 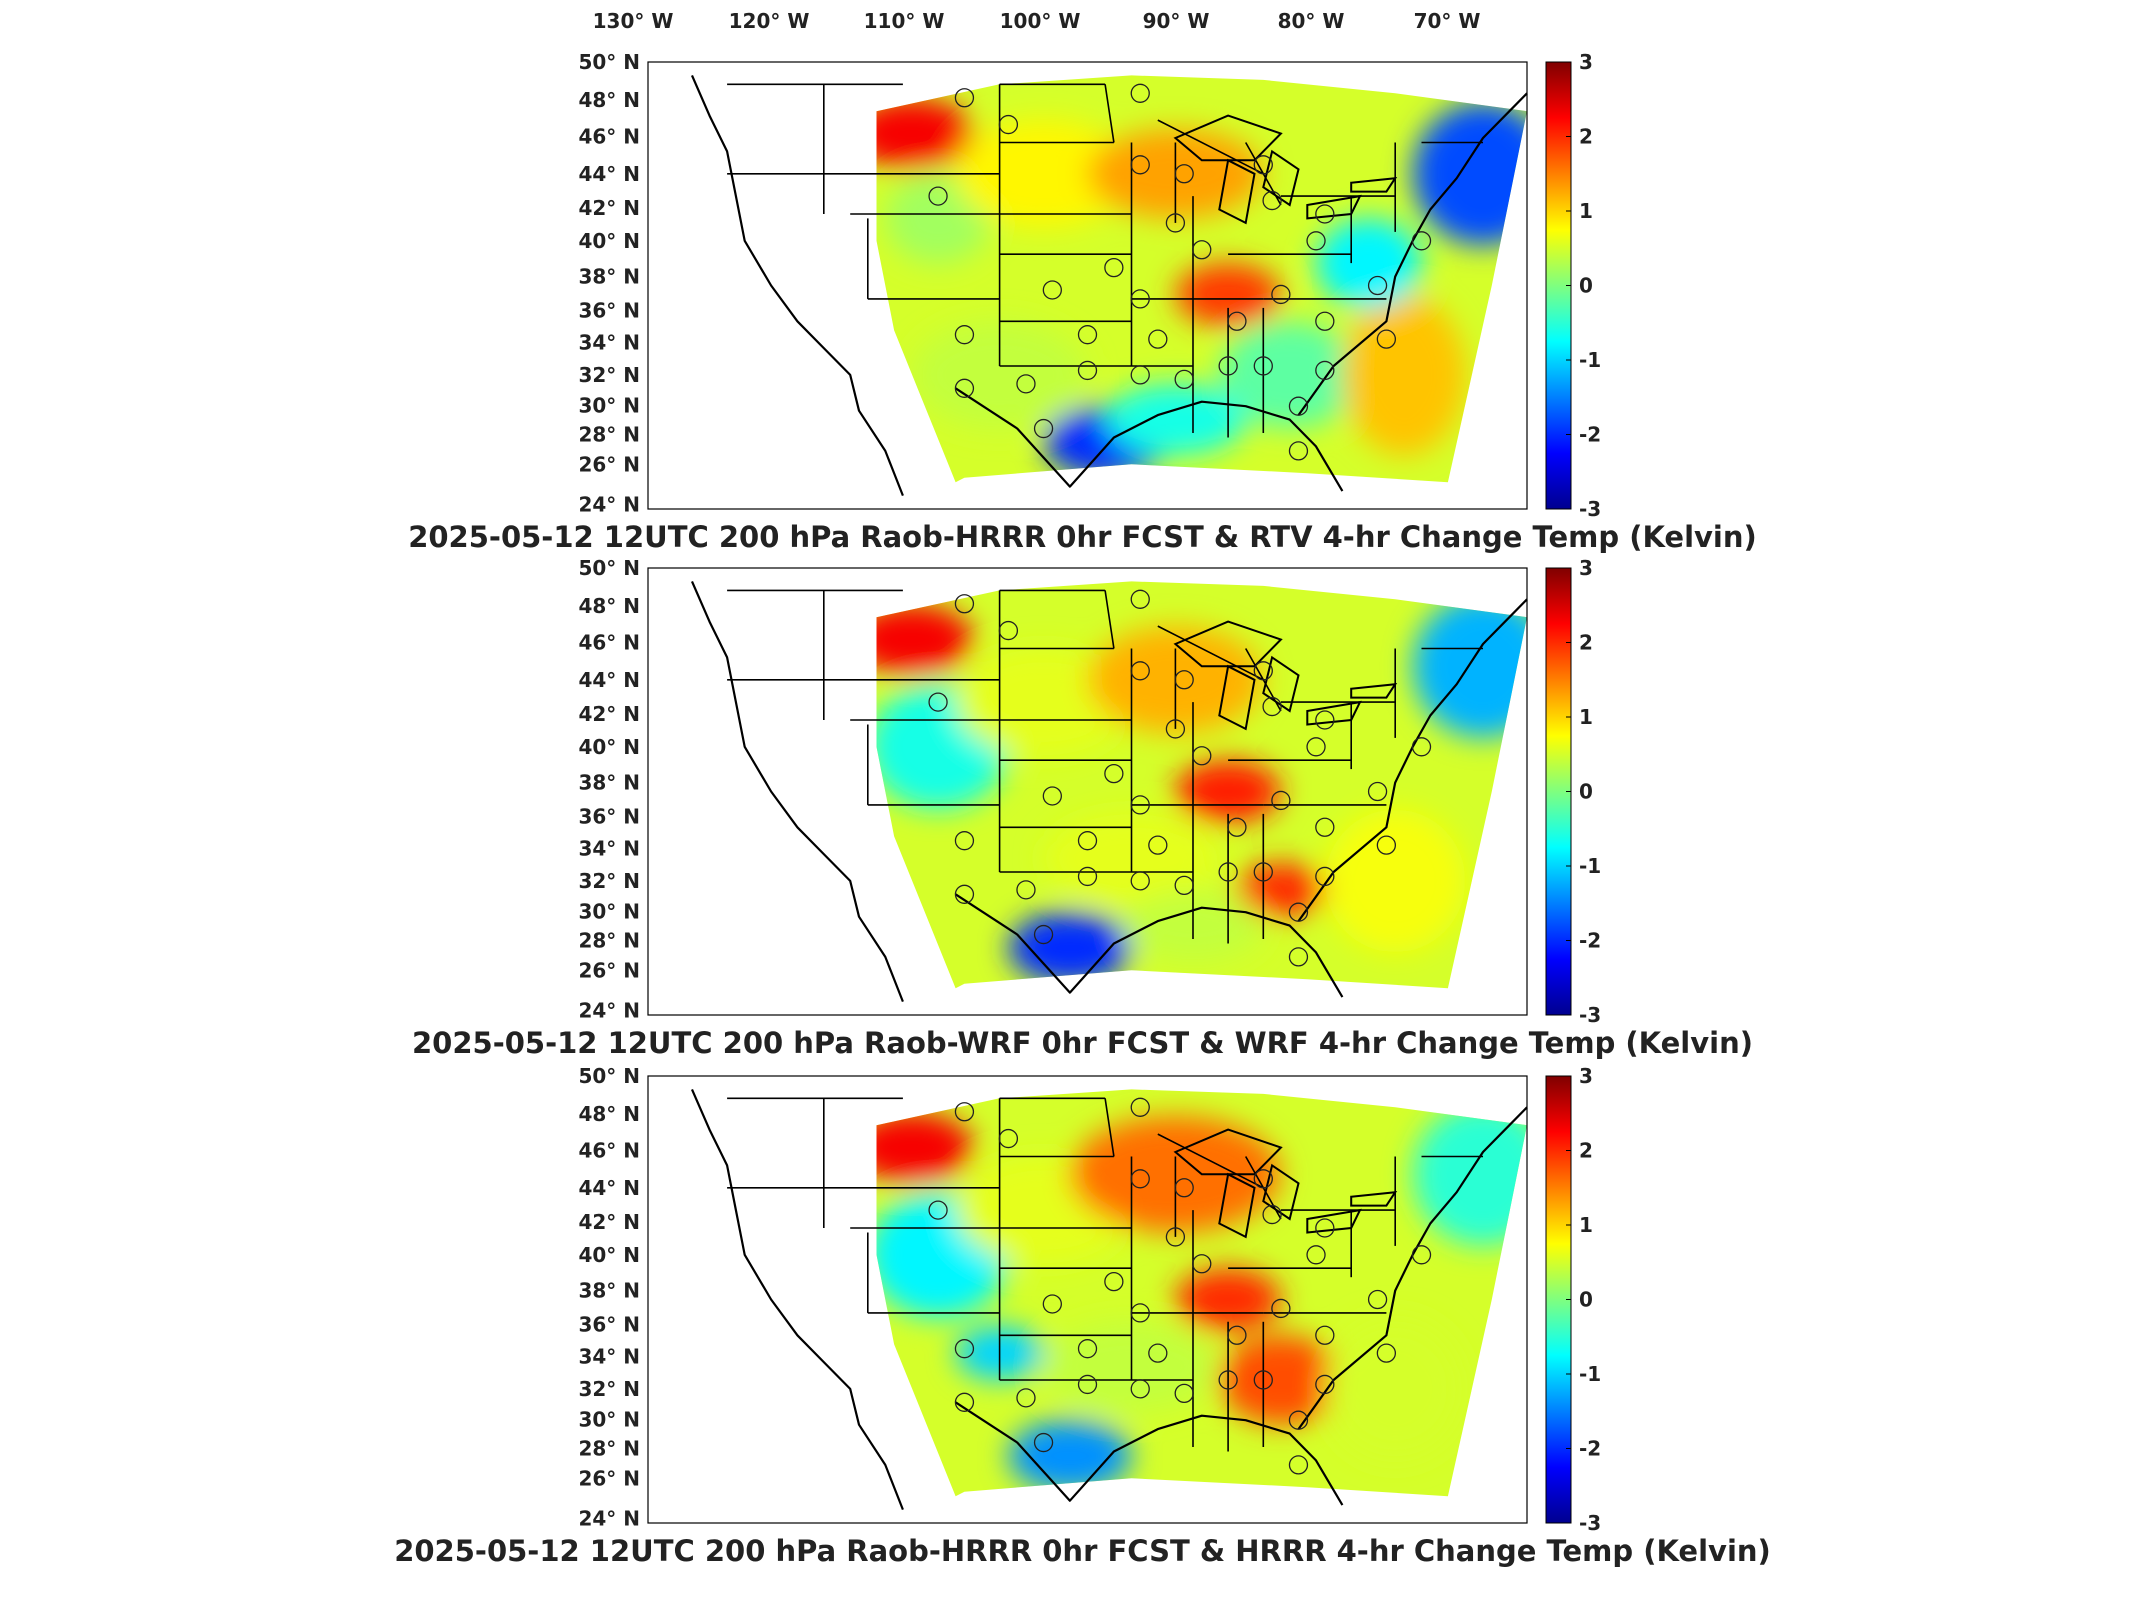 What do you see at coordinates (609, 970) in the screenshot?
I see `lat-label: 26° N` at bounding box center [609, 970].